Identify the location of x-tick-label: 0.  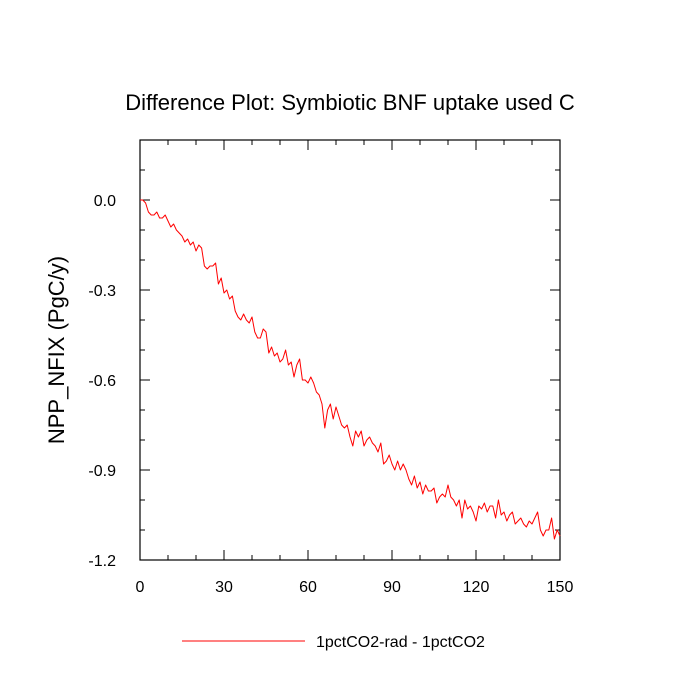
(140, 587).